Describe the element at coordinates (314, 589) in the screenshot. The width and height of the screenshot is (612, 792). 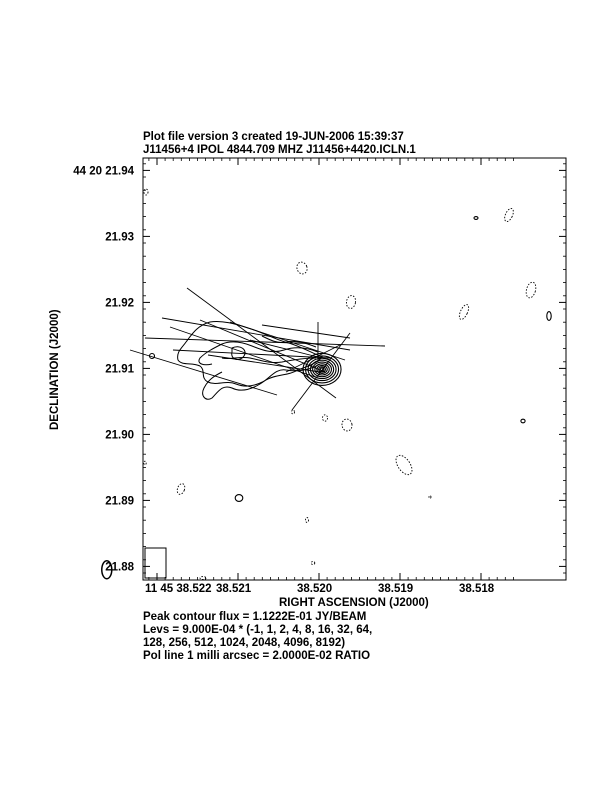
I see `x-tick-label: 38.520` at that location.